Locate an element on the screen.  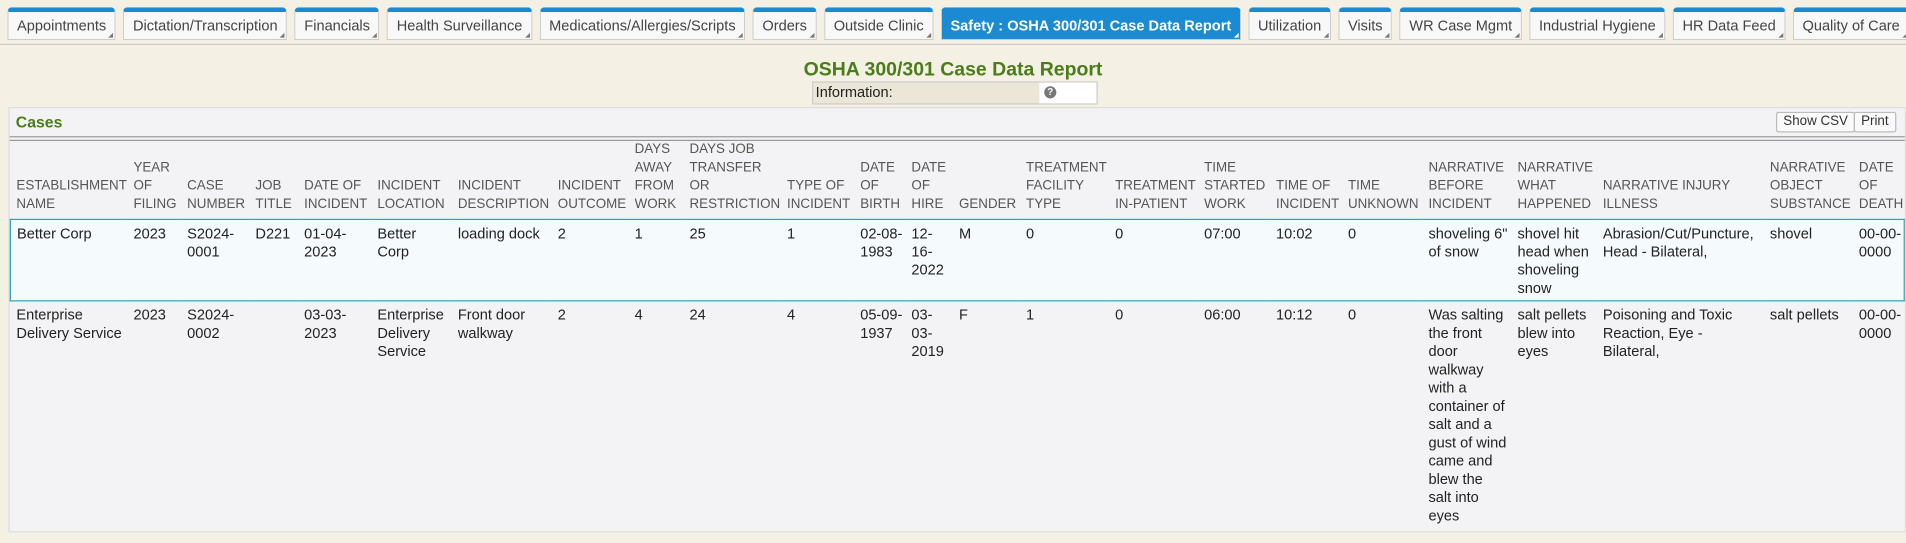
table-cell: 05-09-1937 is located at coordinates (881, 324).